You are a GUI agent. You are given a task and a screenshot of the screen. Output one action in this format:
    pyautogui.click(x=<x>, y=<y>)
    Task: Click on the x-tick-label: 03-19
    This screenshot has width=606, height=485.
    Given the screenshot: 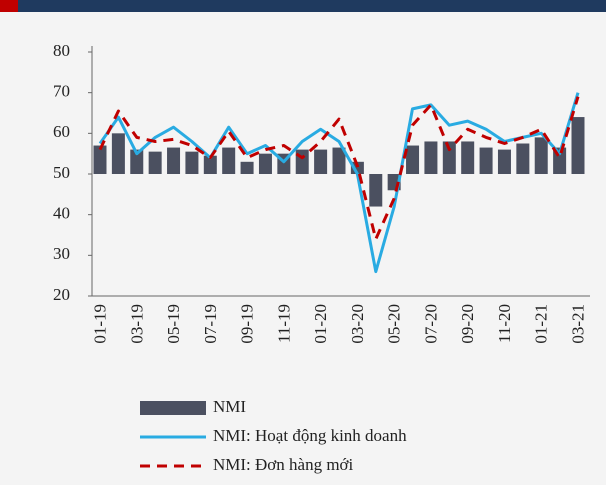 What is the action you would take?
    pyautogui.click(x=136, y=324)
    